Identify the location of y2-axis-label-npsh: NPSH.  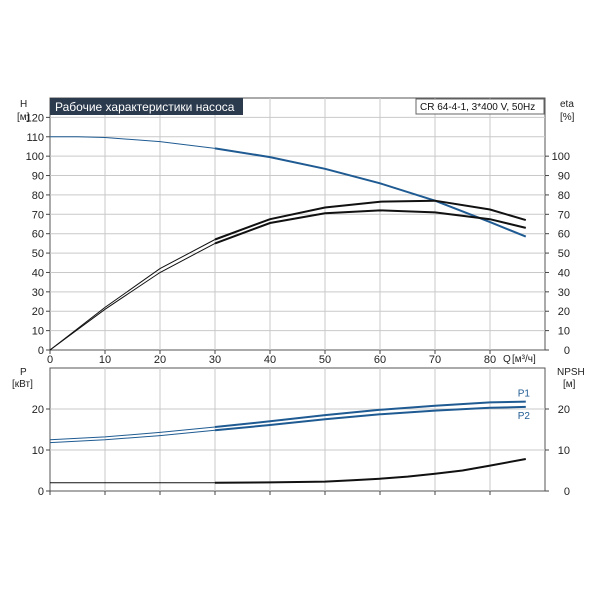
(571, 372).